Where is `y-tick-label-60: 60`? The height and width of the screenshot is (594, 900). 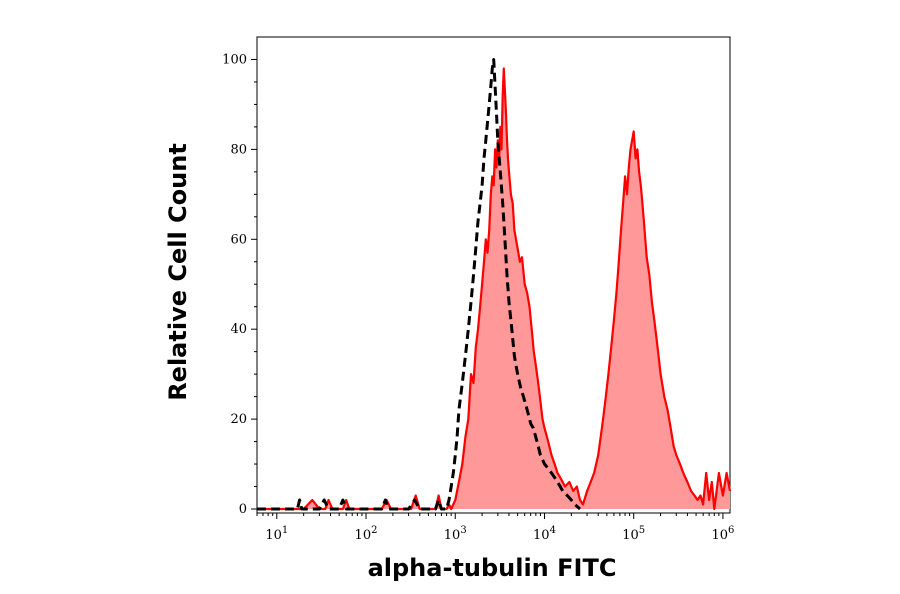
y-tick-label-60: 60 is located at coordinates (238, 239).